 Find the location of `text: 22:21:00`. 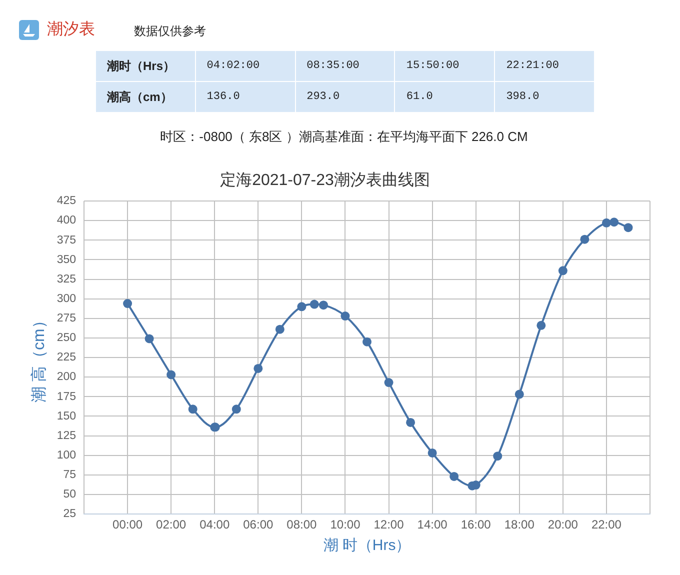

text: 22:21:00 is located at coordinates (544, 66).